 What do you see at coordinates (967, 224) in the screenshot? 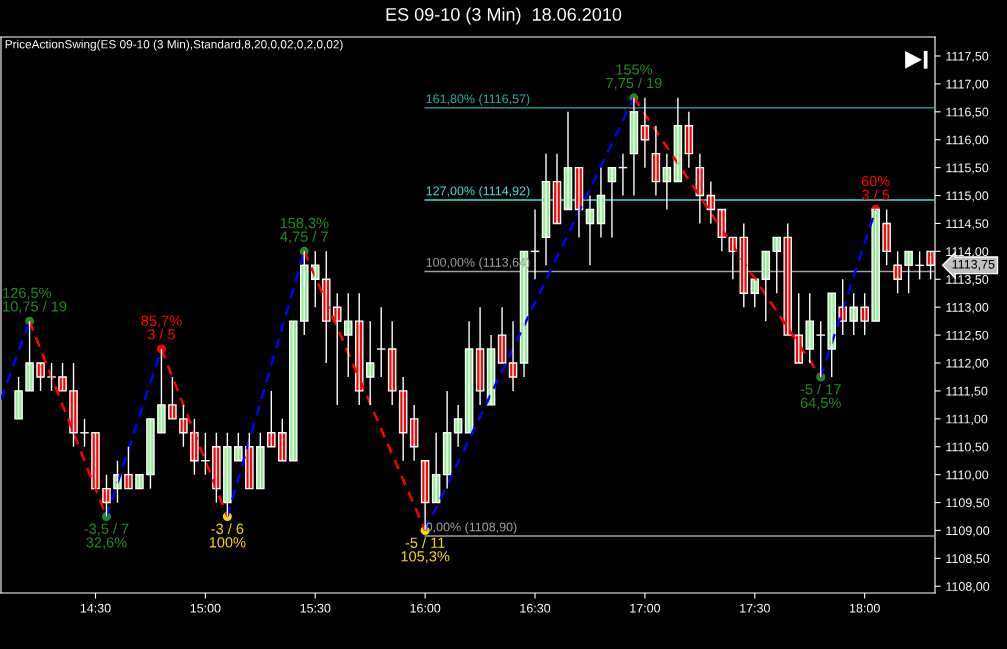
I see `y-tick-label: 1114,50` at bounding box center [967, 224].